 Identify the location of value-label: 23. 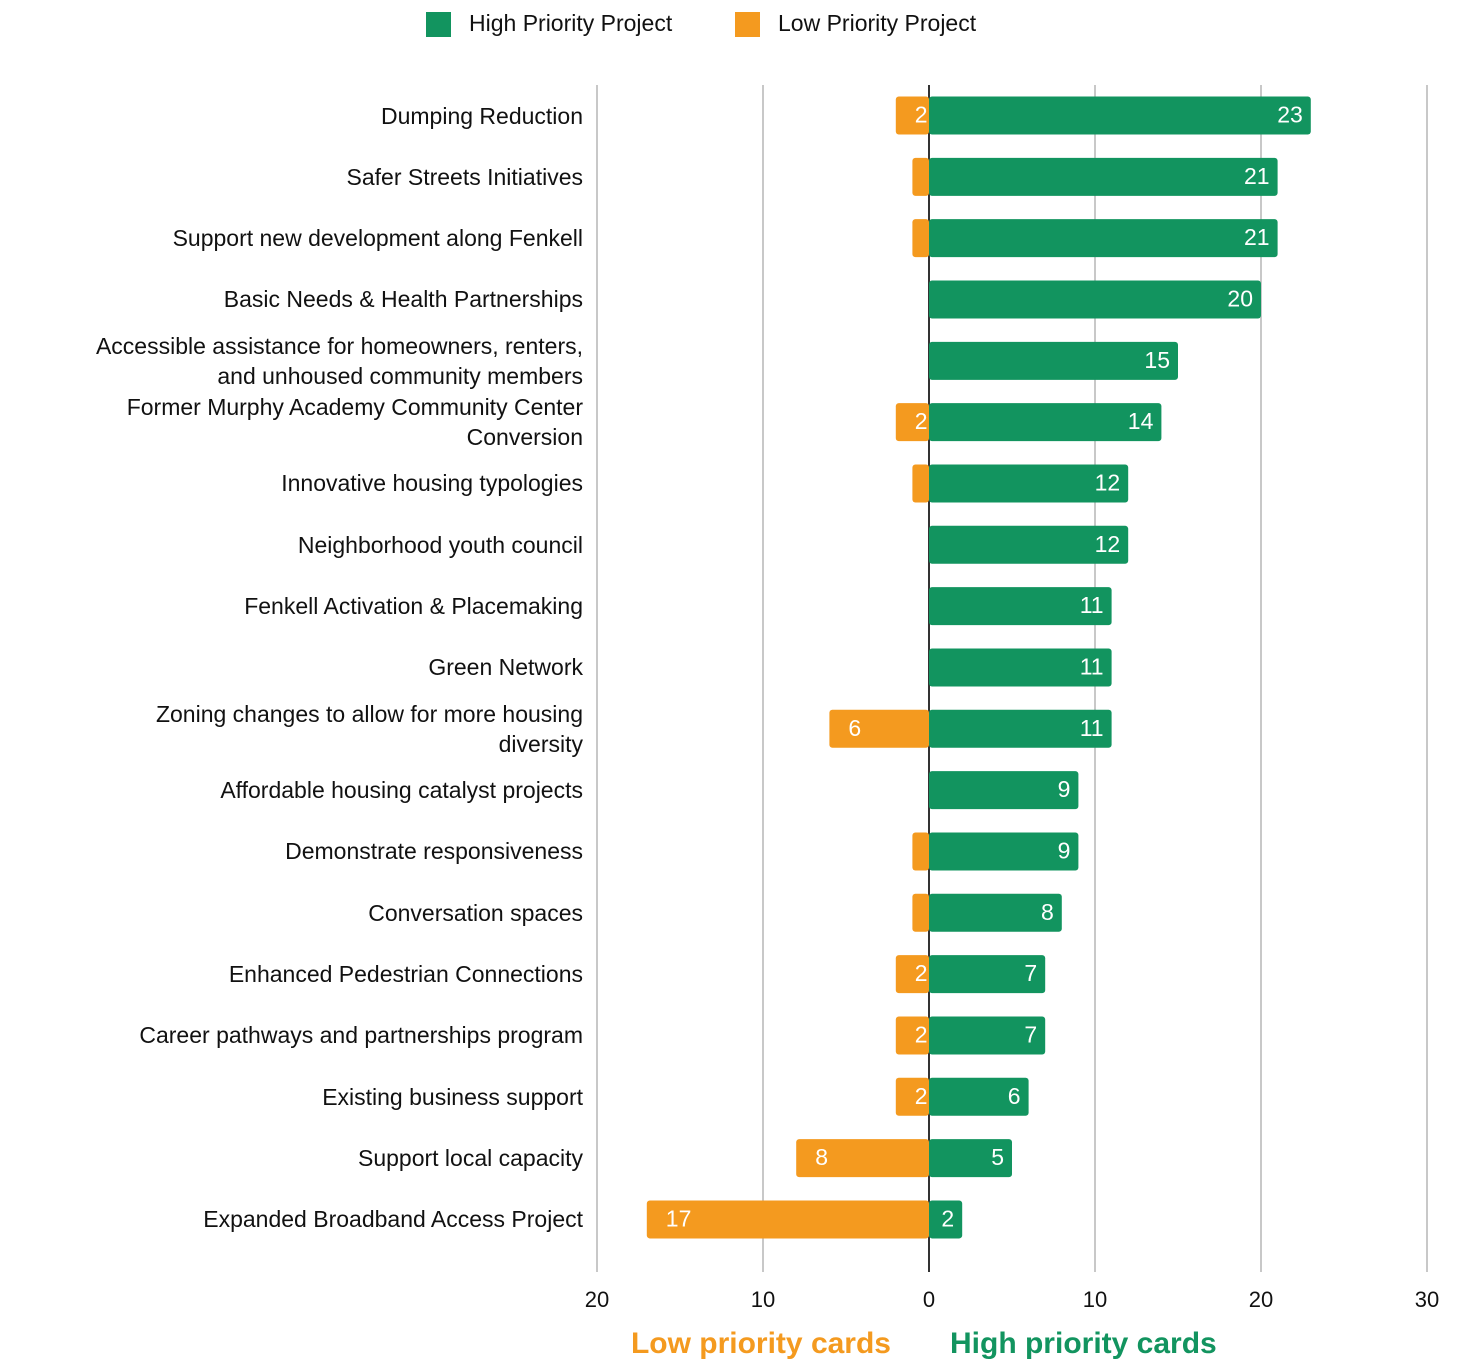
(1290, 115).